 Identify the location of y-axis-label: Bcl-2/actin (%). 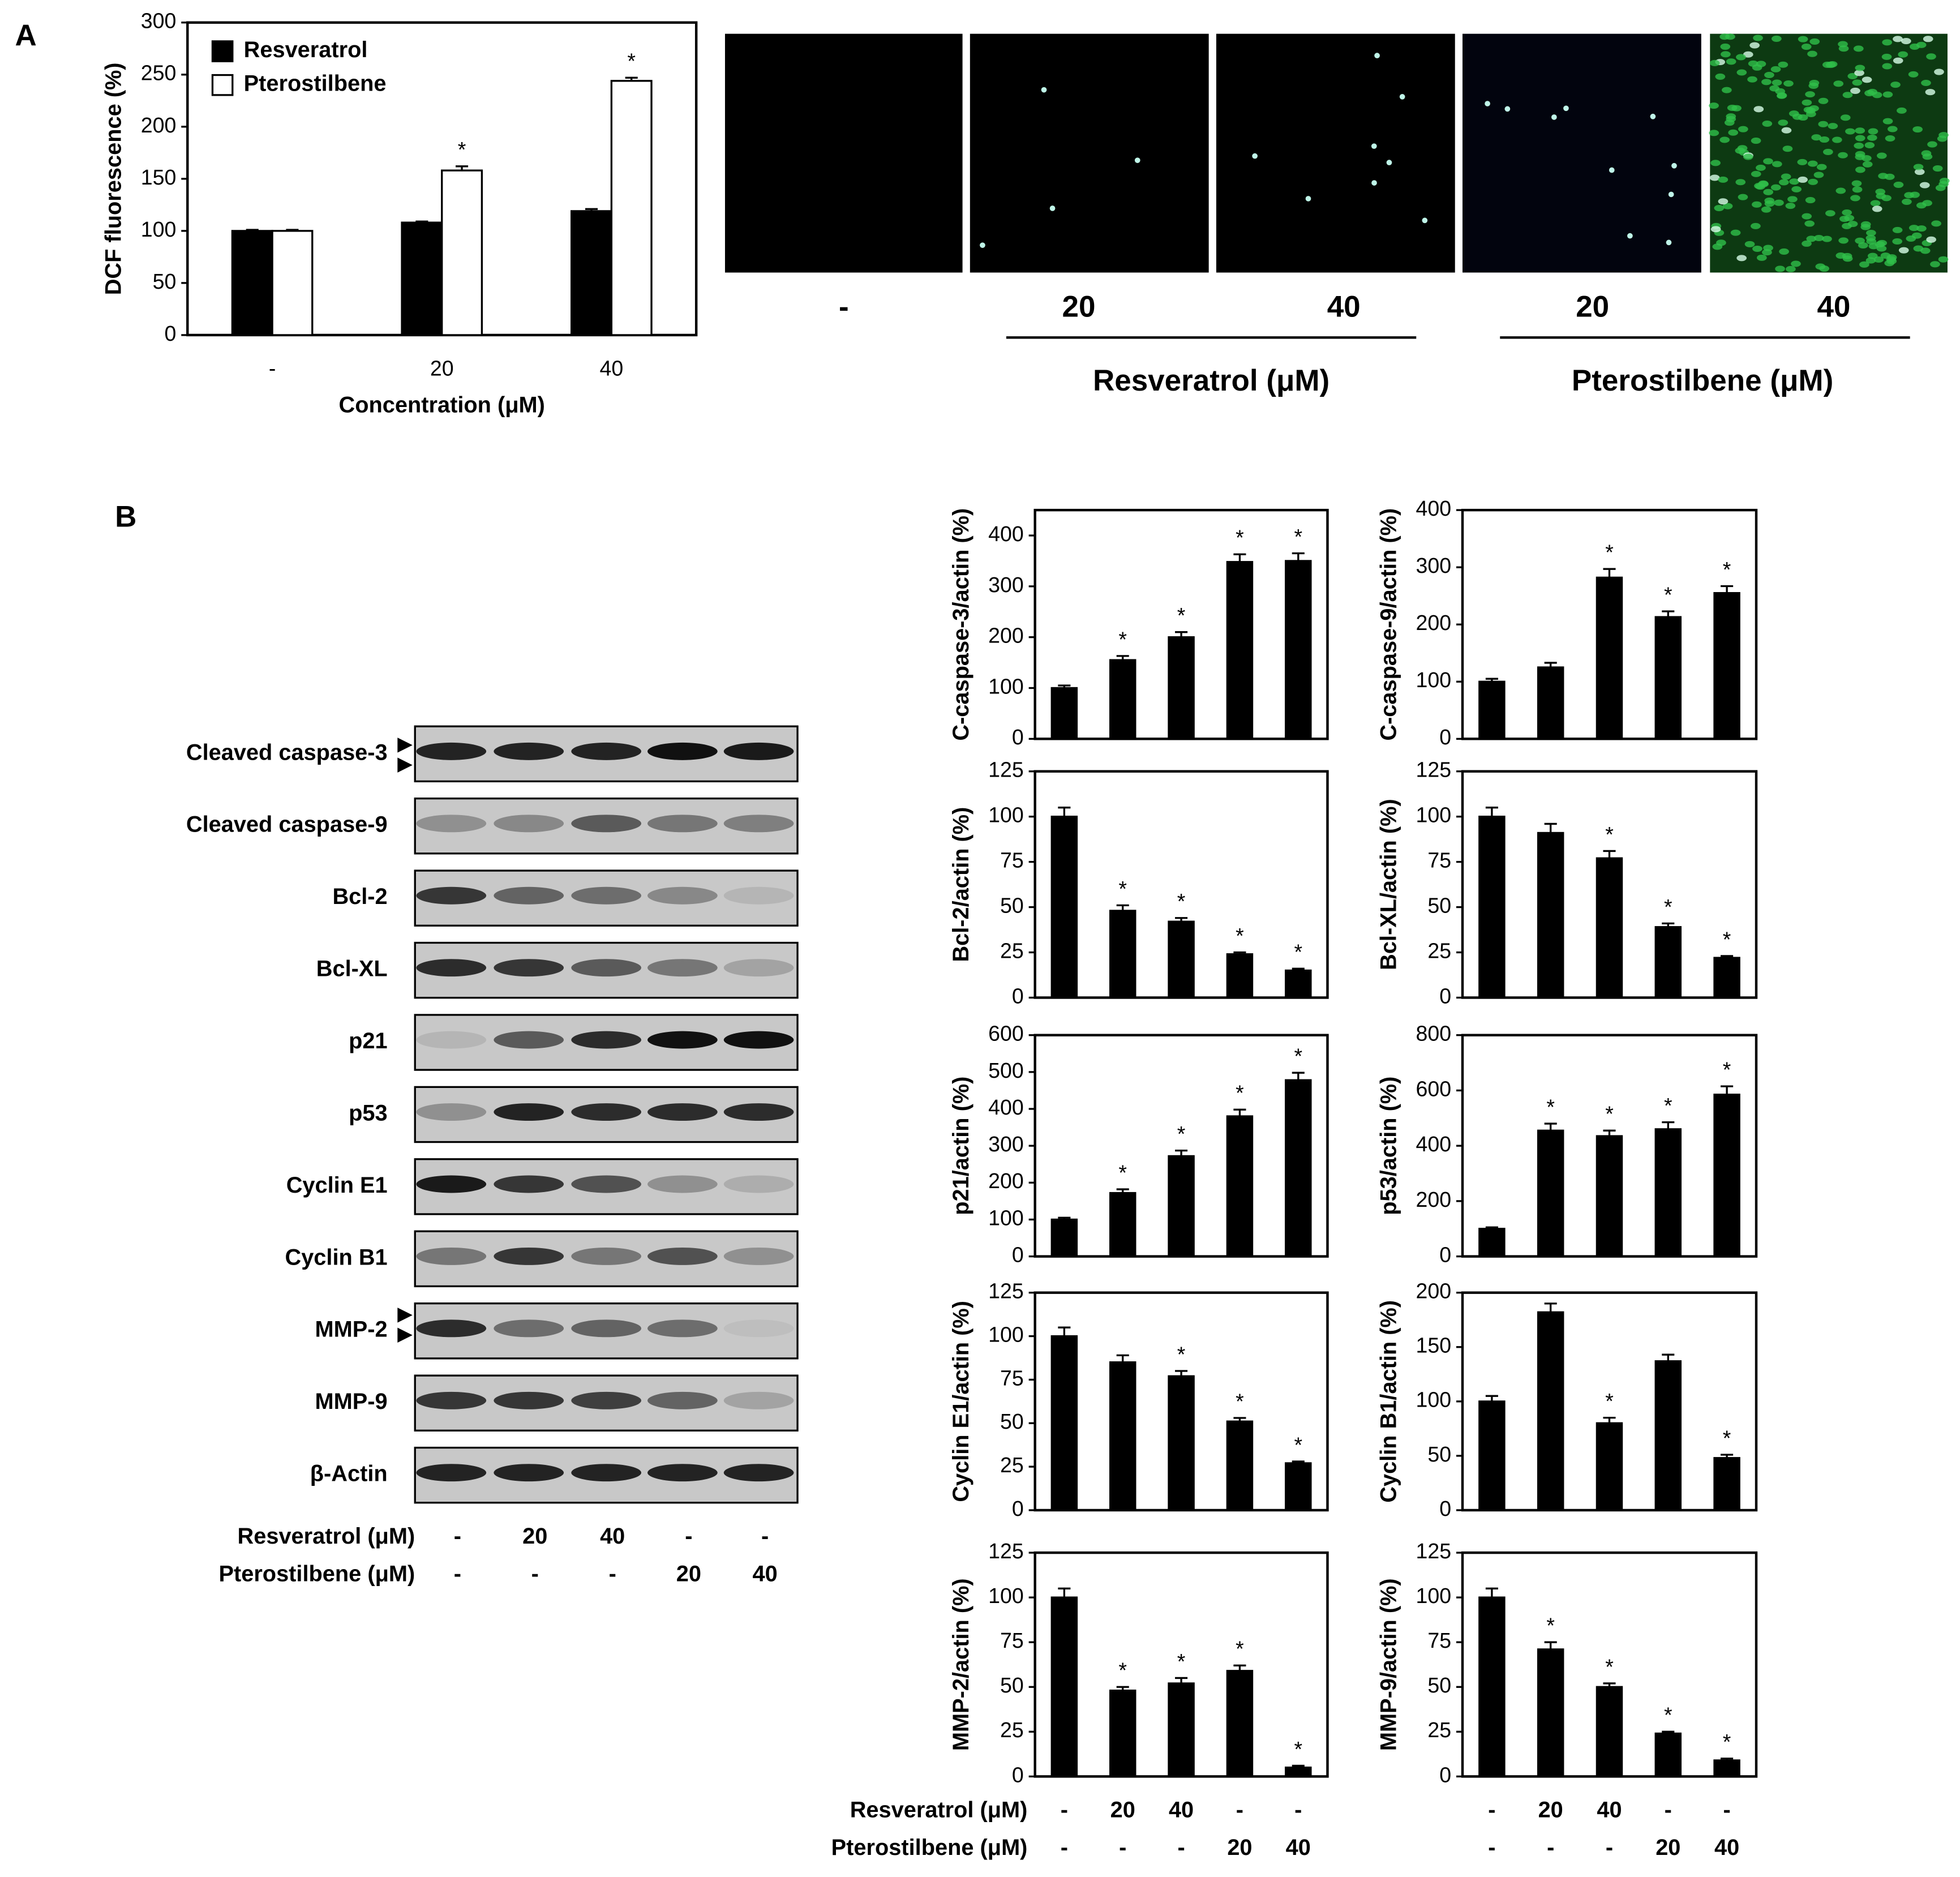
(961, 884).